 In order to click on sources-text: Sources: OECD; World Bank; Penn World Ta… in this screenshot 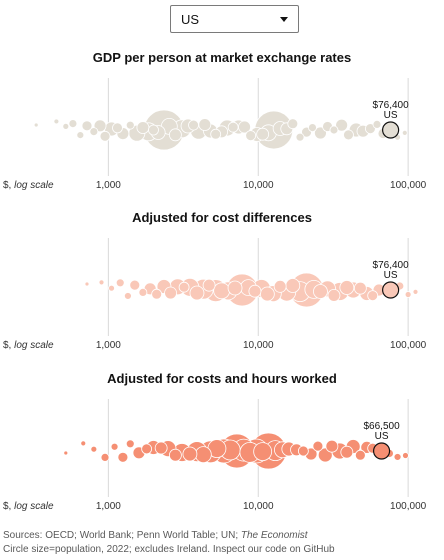, I will do `click(122, 535)`.